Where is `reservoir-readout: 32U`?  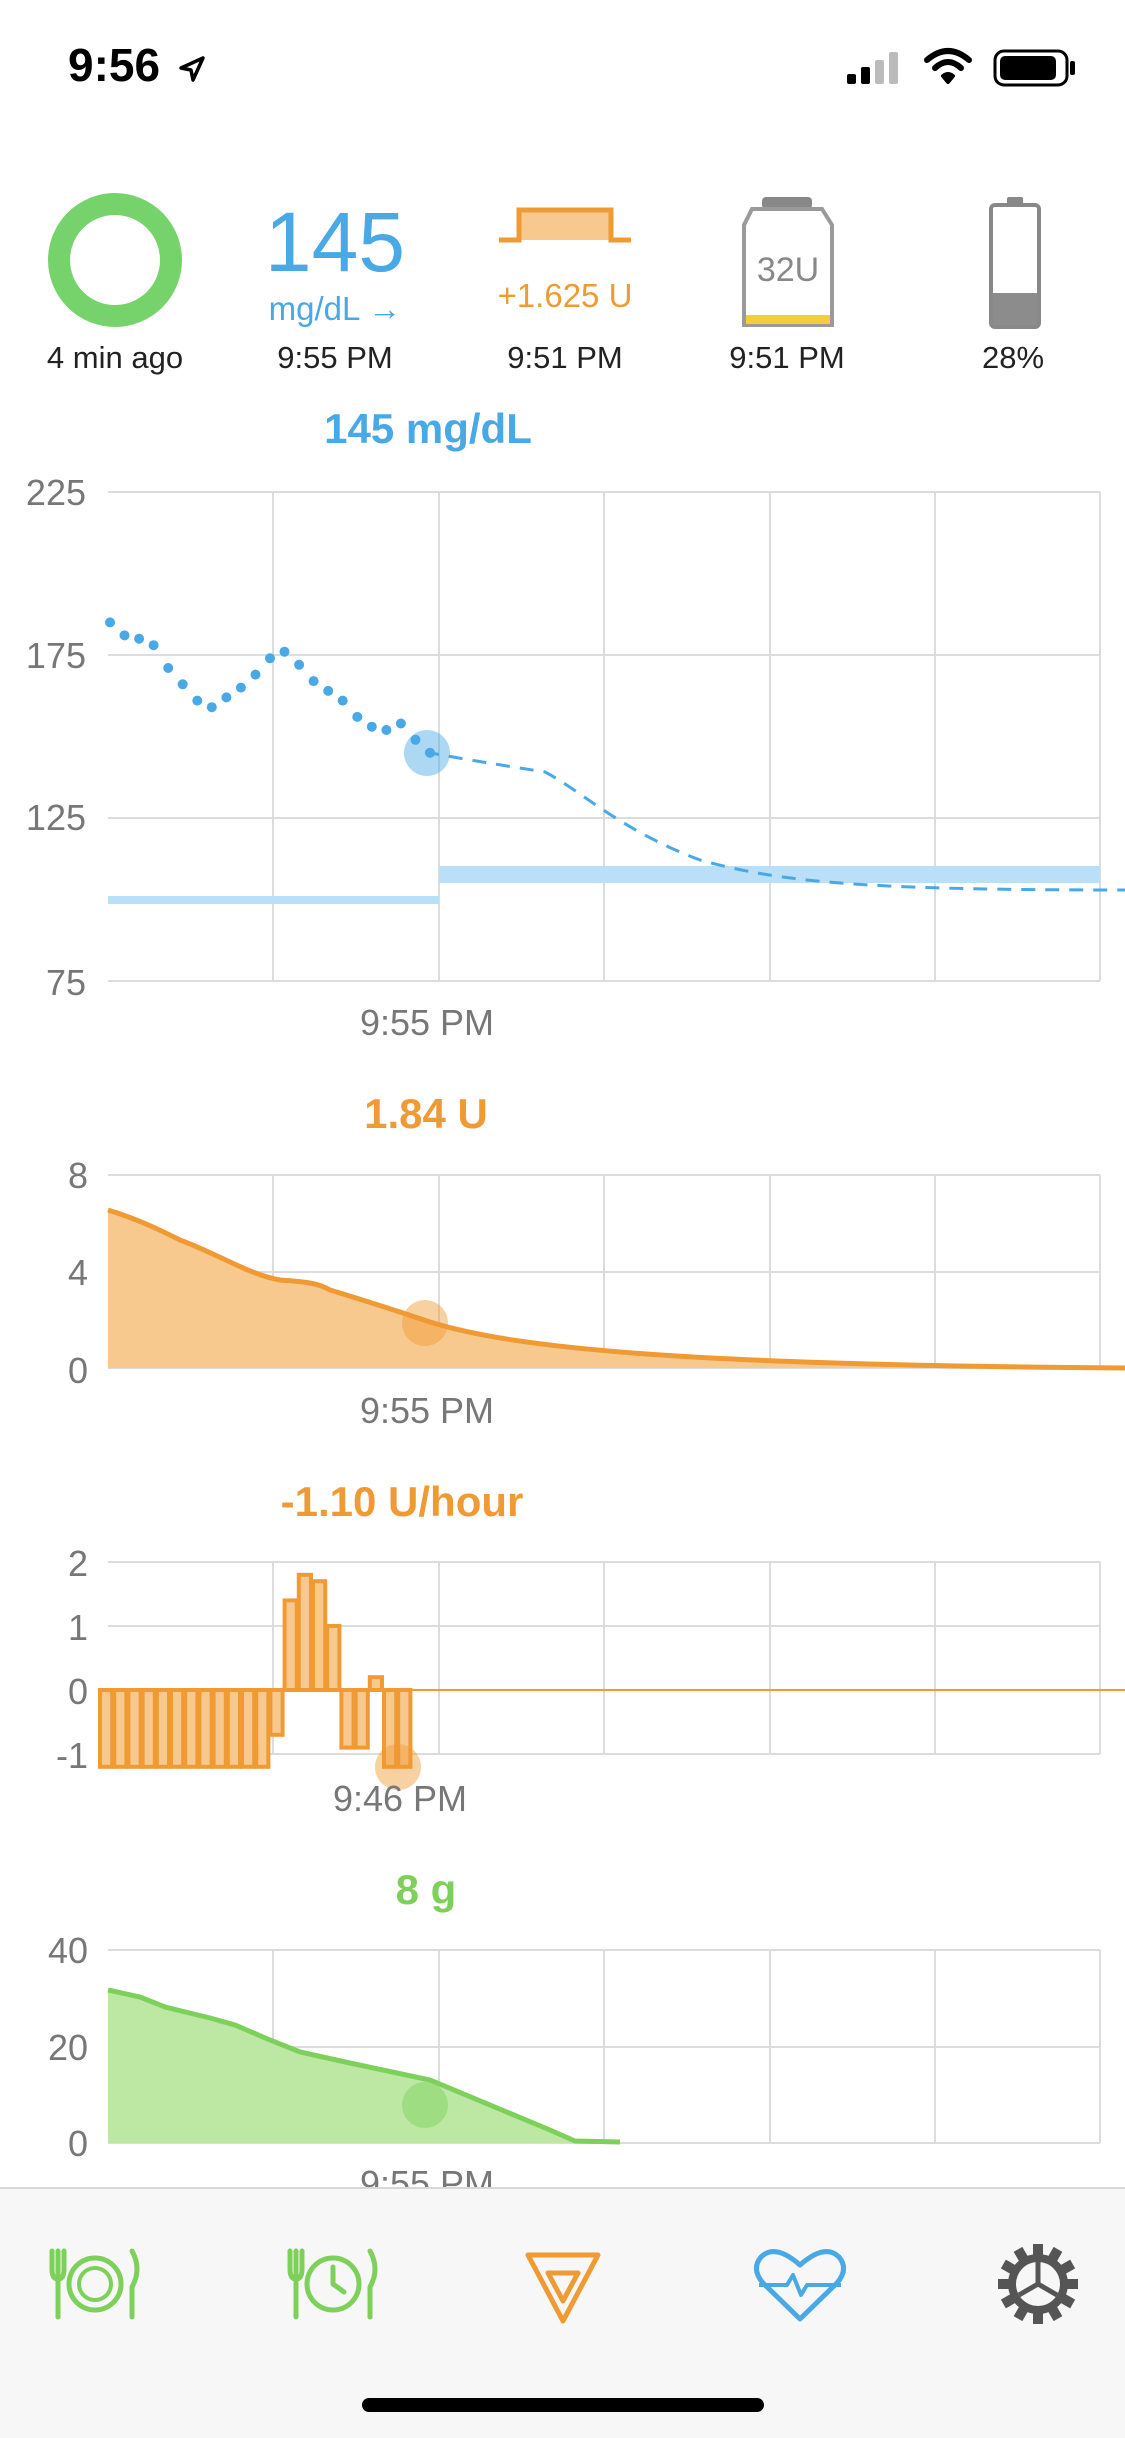 reservoir-readout: 32U is located at coordinates (787, 265).